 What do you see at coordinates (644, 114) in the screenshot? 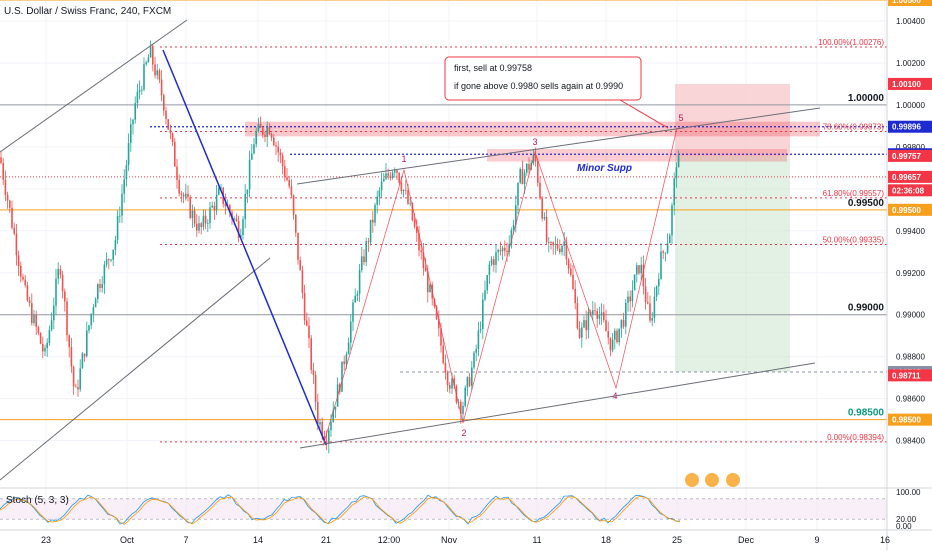
I see `annotation-pointer` at bounding box center [644, 114].